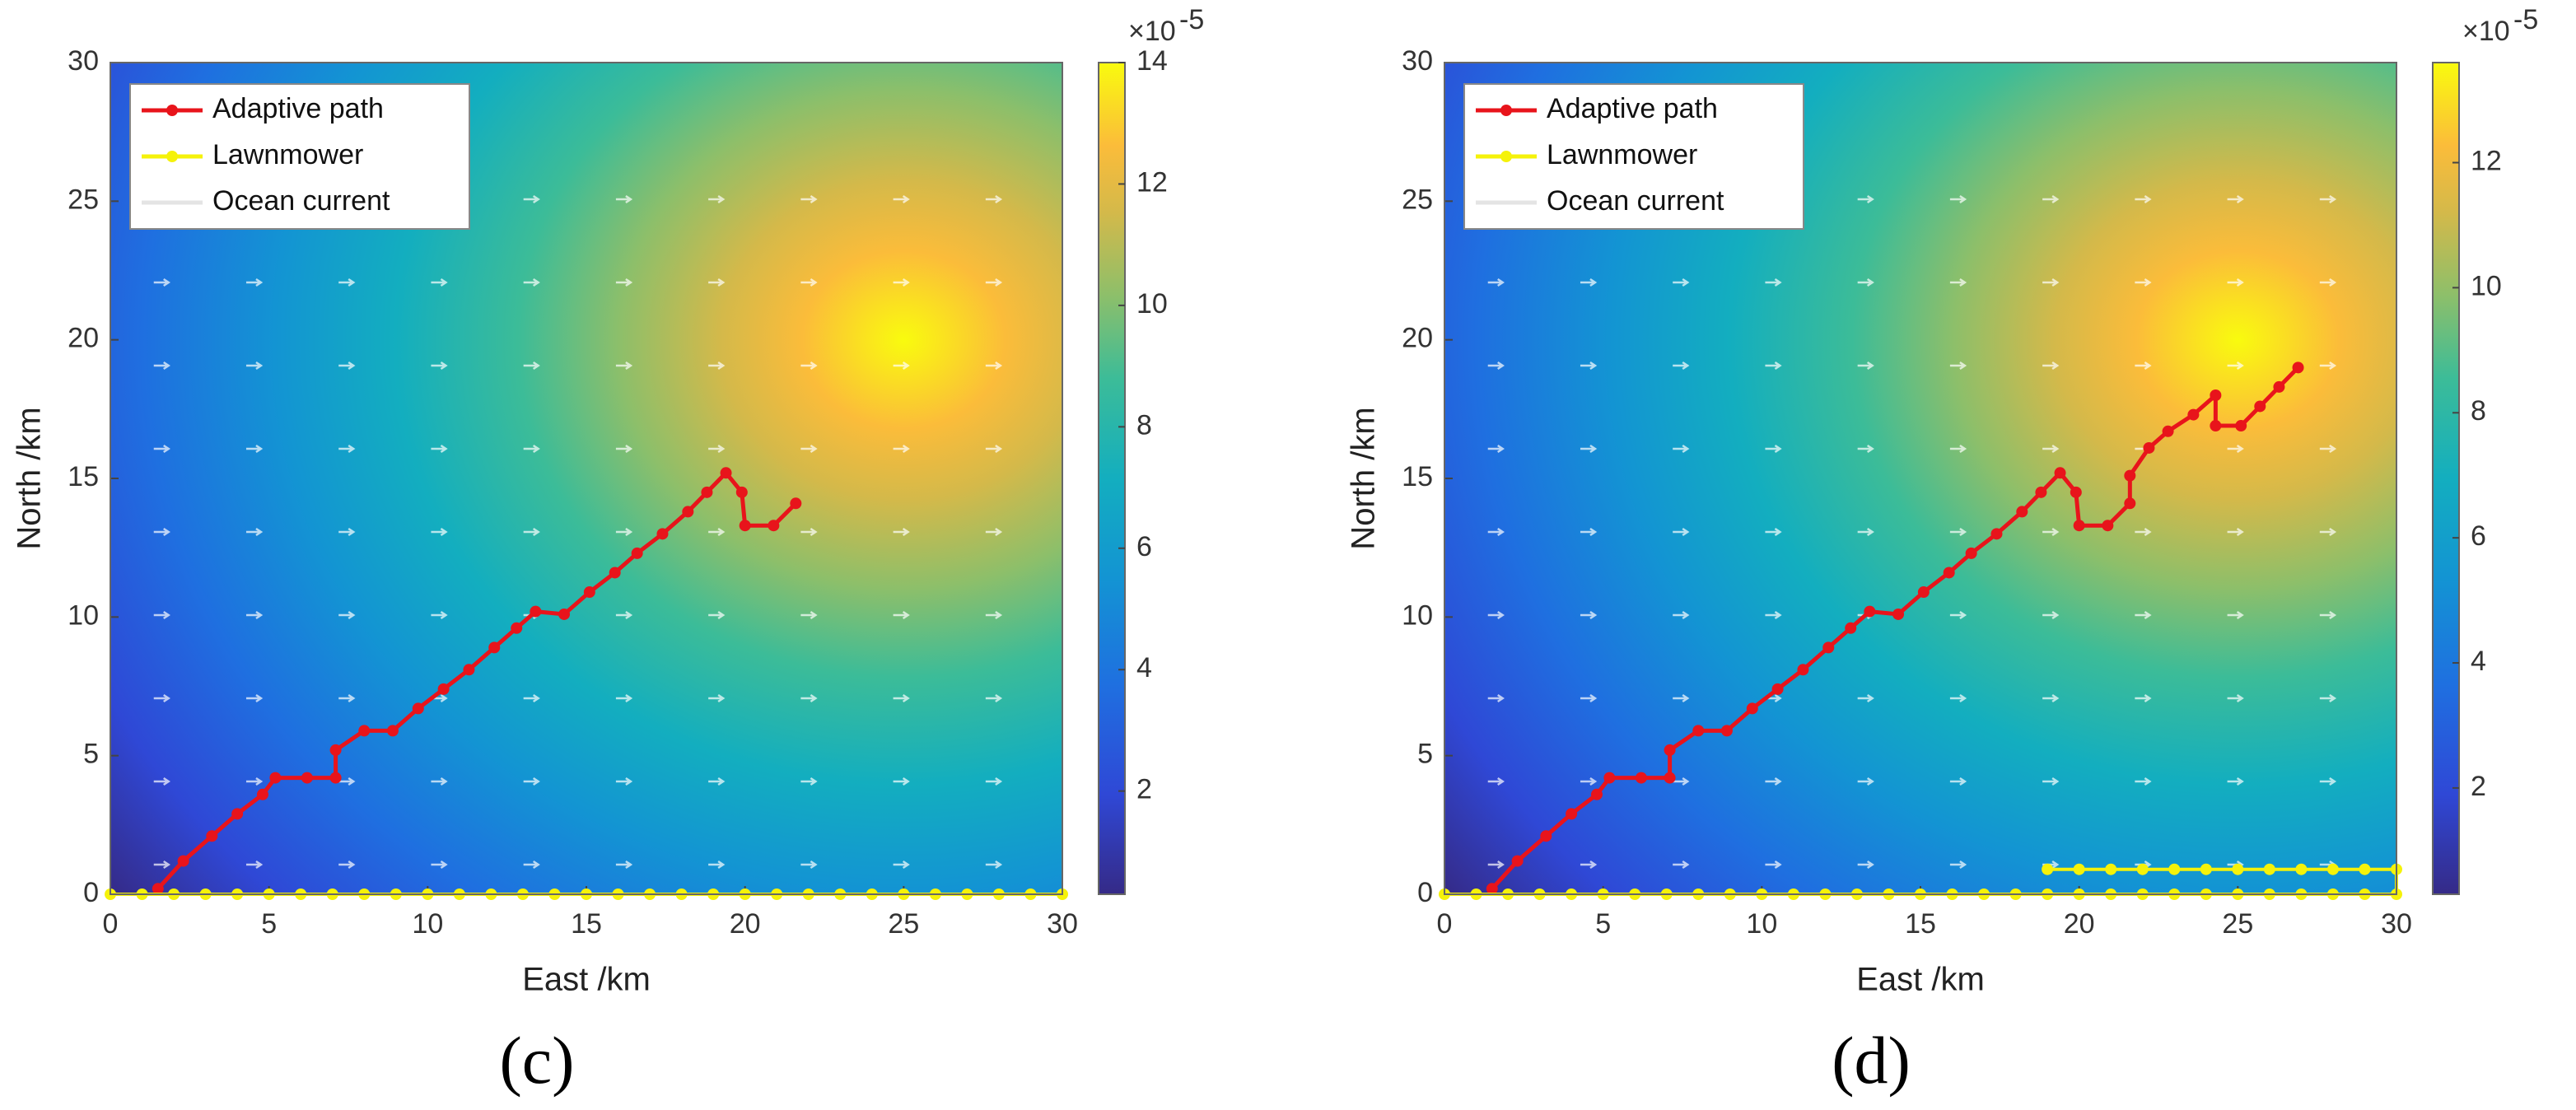 The height and width of the screenshot is (1110, 2576). Describe the element at coordinates (83, 61) in the screenshot. I see `y-tick-label: 30` at that location.